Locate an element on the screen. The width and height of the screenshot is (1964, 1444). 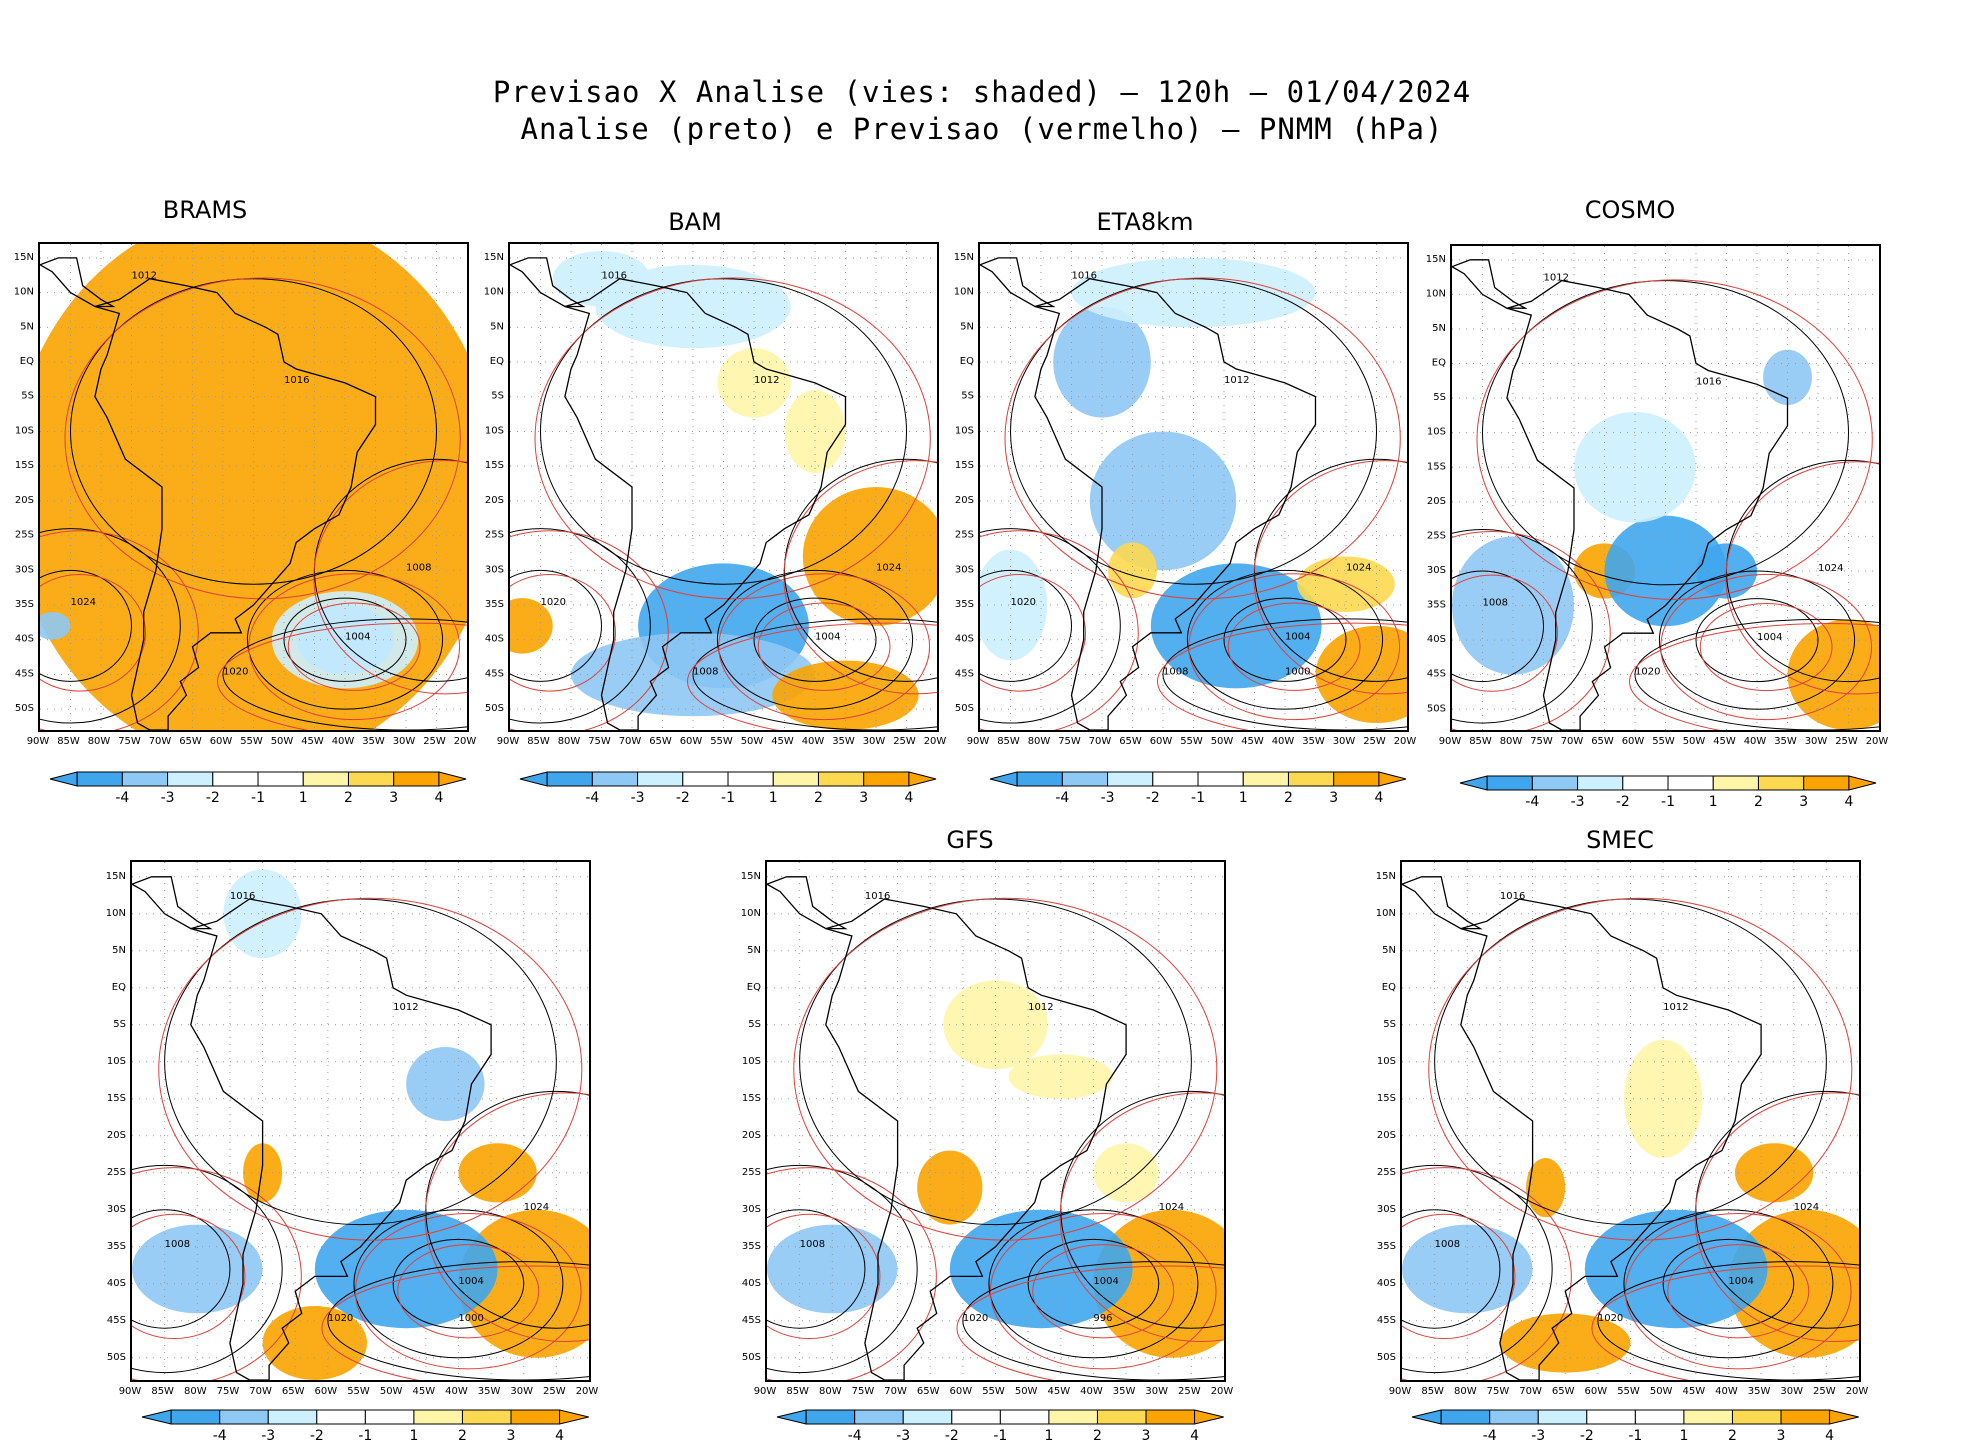
lat-tick-label: 45S is located at coordinates (1436, 674).